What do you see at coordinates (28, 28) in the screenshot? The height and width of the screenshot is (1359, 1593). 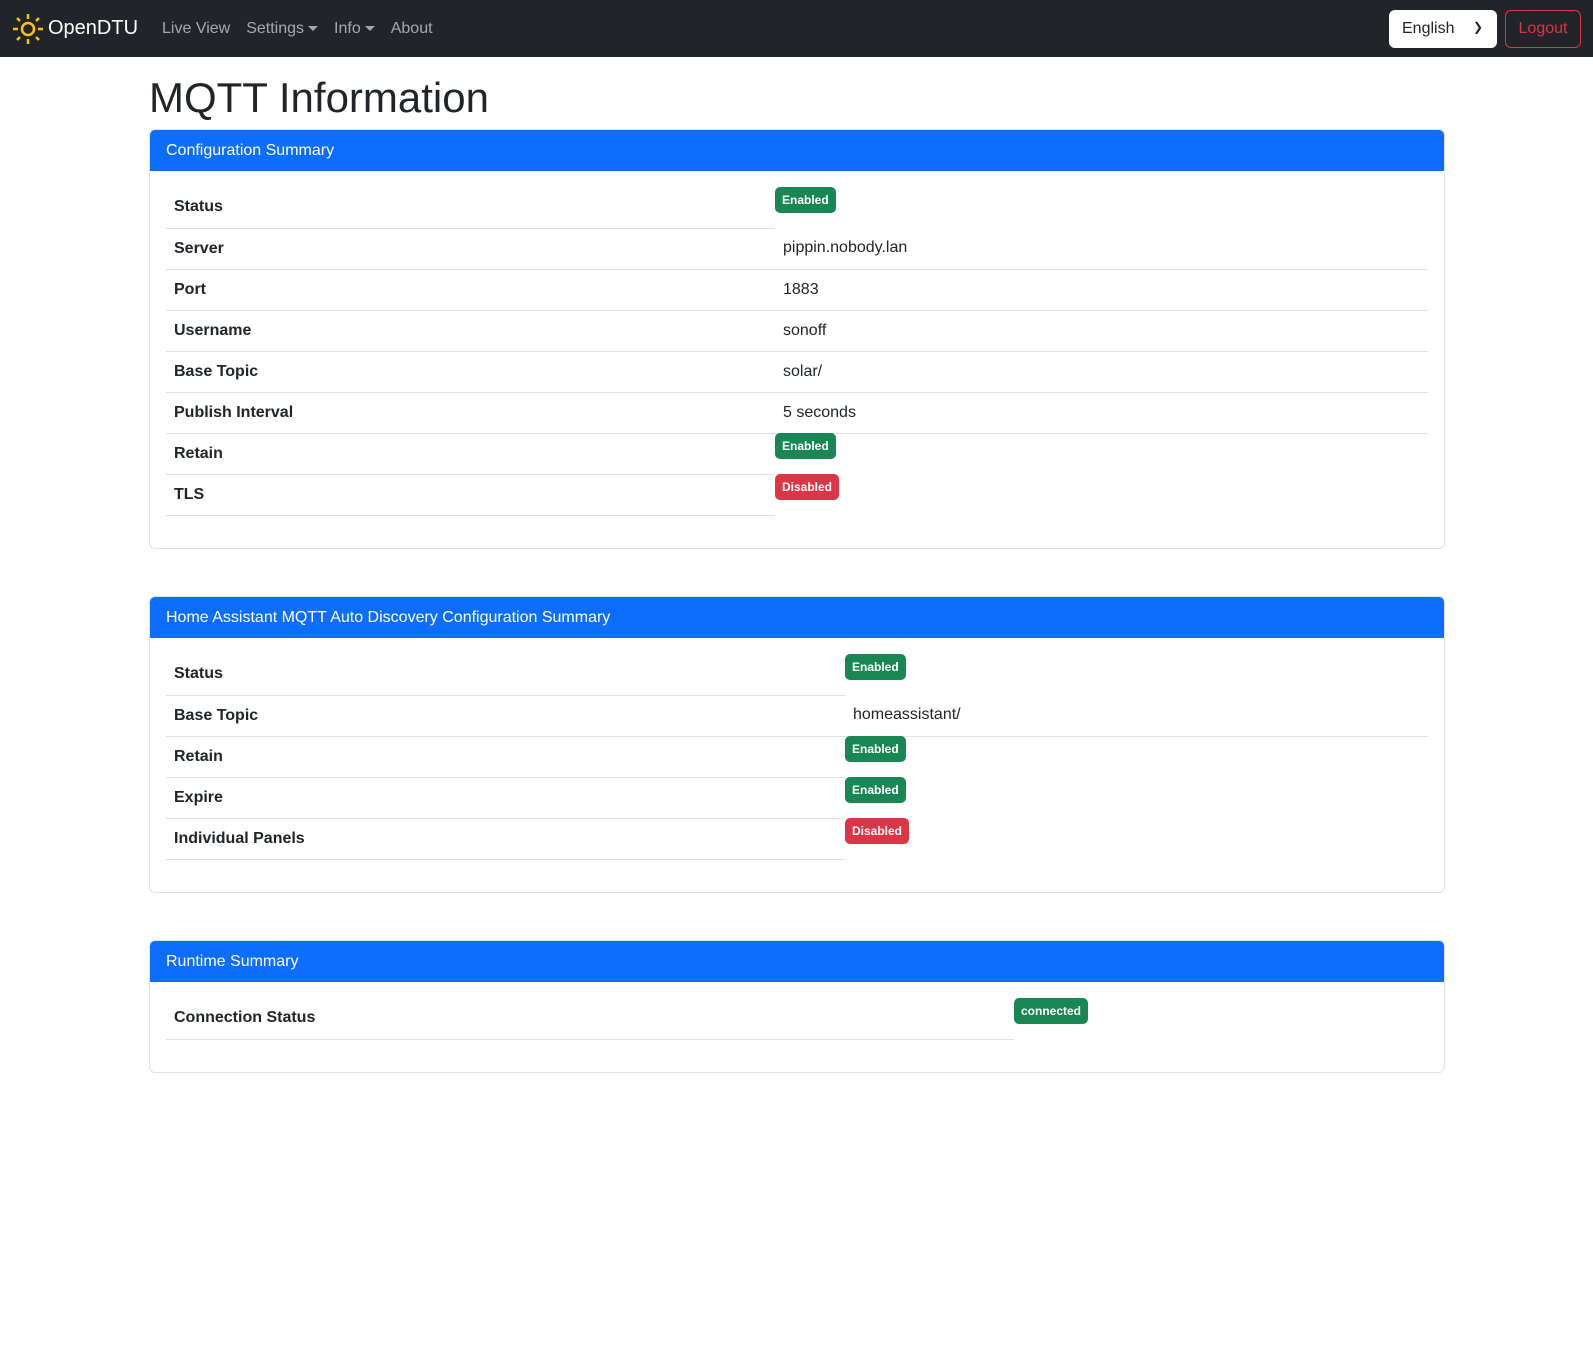 I see `sun-logo-icon` at bounding box center [28, 28].